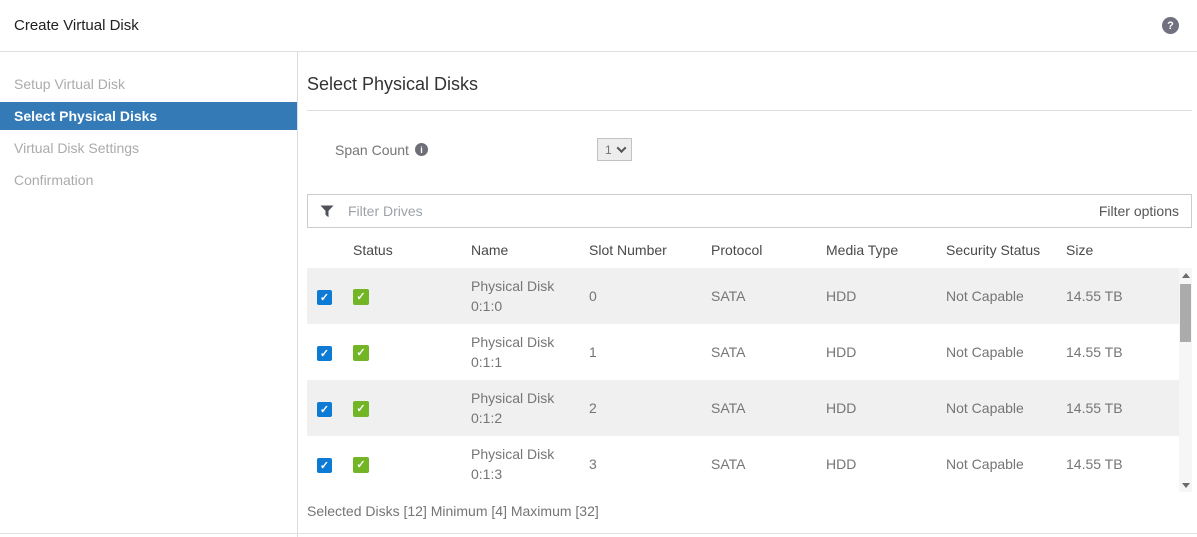  Describe the element at coordinates (598, 533) in the screenshot. I see `footer-divider` at that location.